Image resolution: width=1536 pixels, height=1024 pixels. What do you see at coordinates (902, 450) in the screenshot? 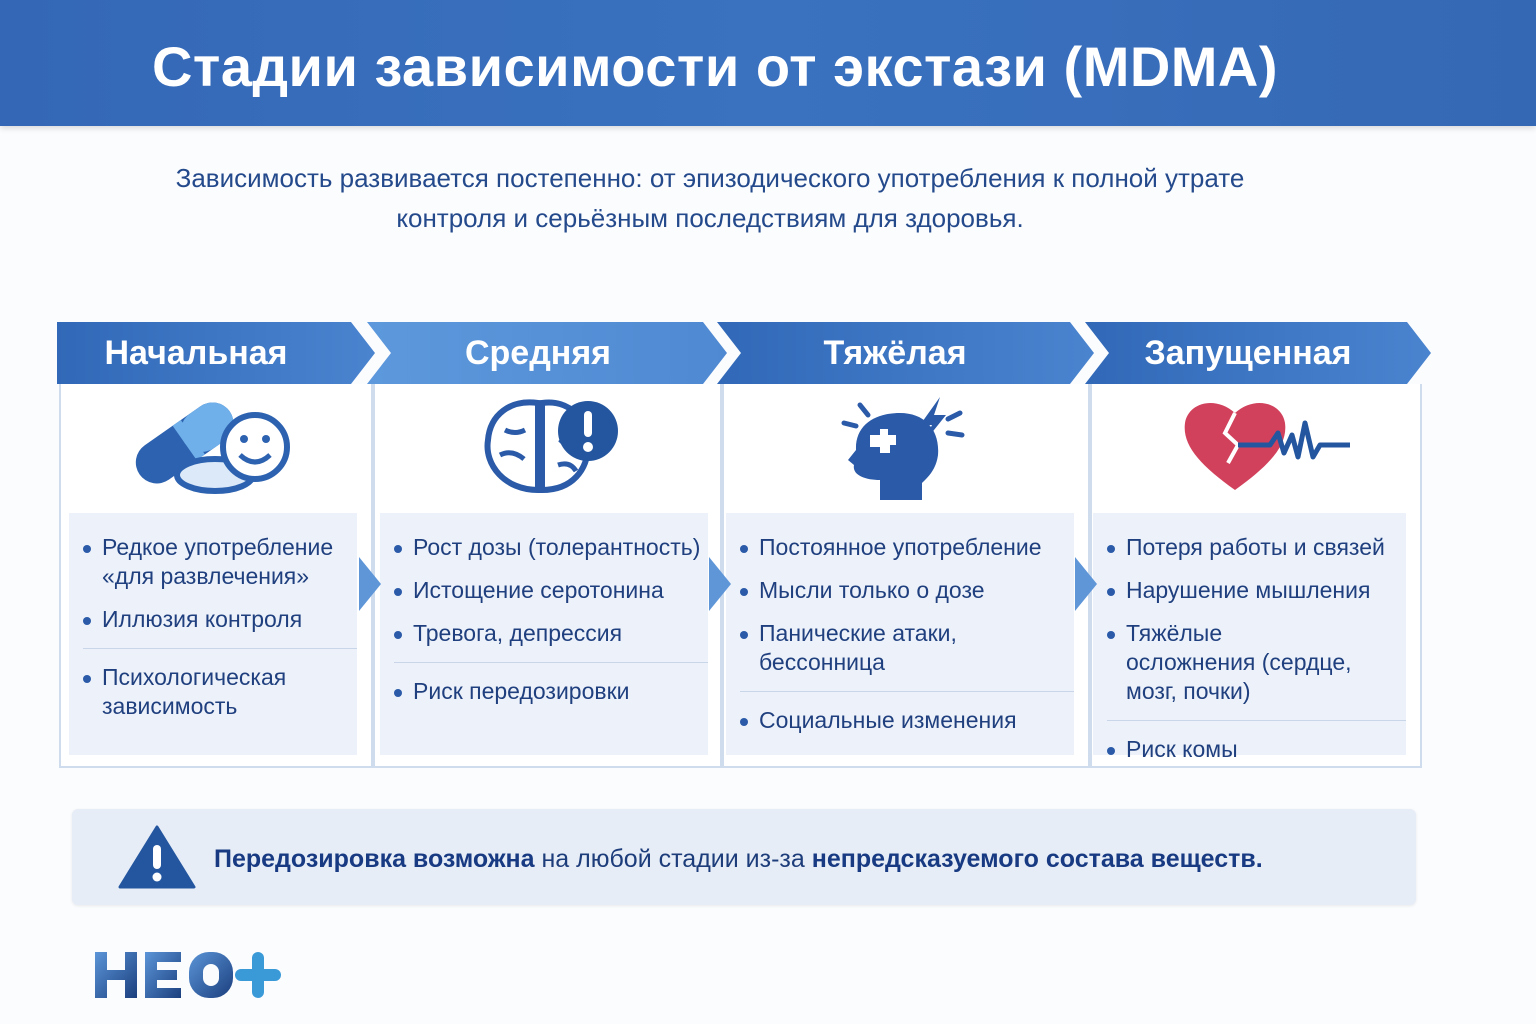
I see `head-puzzle-lightning-icon` at bounding box center [902, 450].